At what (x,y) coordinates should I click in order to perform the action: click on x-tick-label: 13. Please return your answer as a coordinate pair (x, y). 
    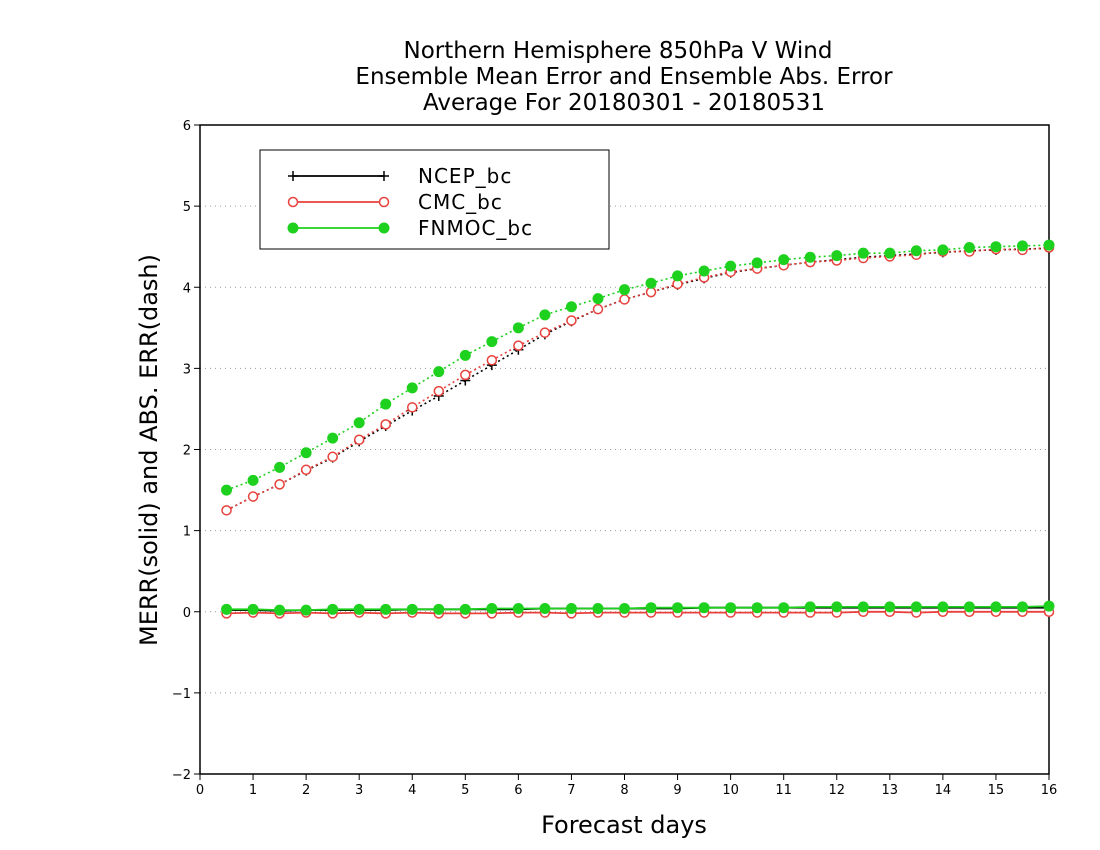
    Looking at the image, I should click on (890, 790).